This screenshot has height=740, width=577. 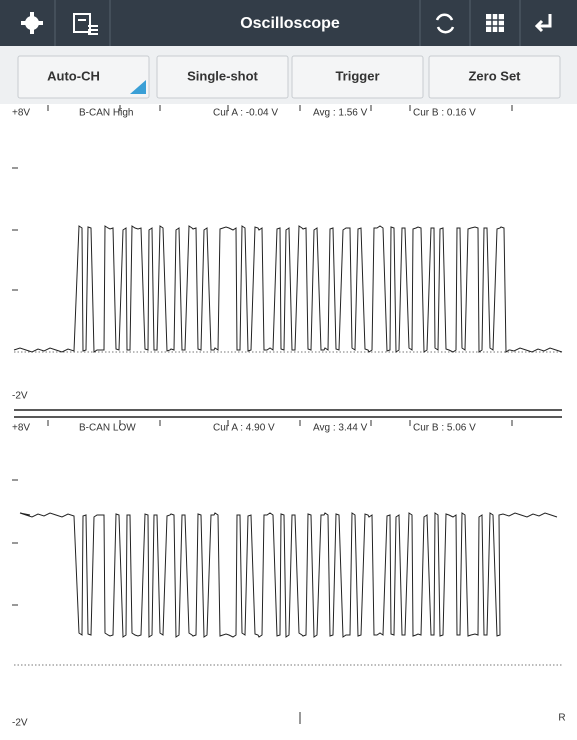 I want to click on button-label: Single-shot, so click(x=222, y=75).